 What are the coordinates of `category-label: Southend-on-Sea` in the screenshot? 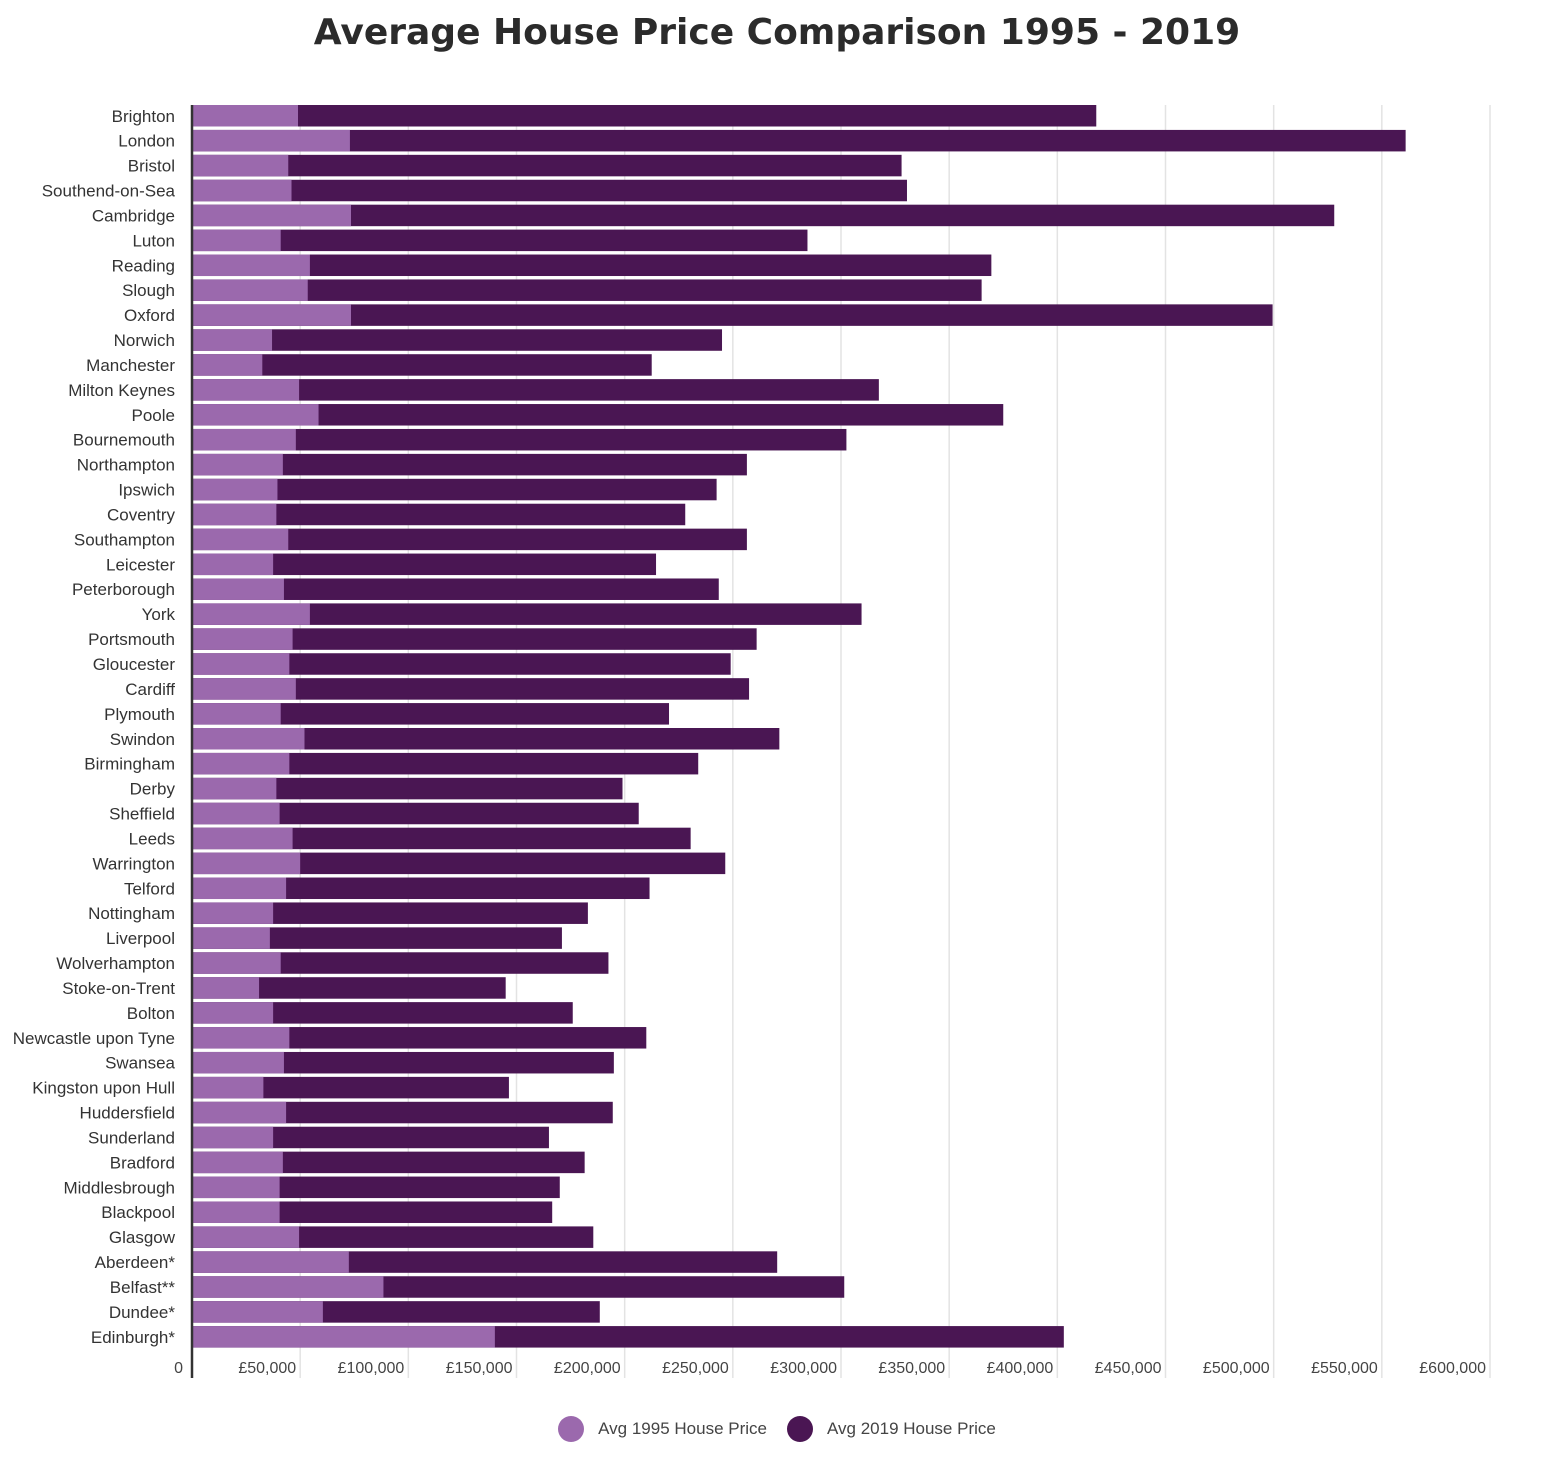 It's located at (109, 191).